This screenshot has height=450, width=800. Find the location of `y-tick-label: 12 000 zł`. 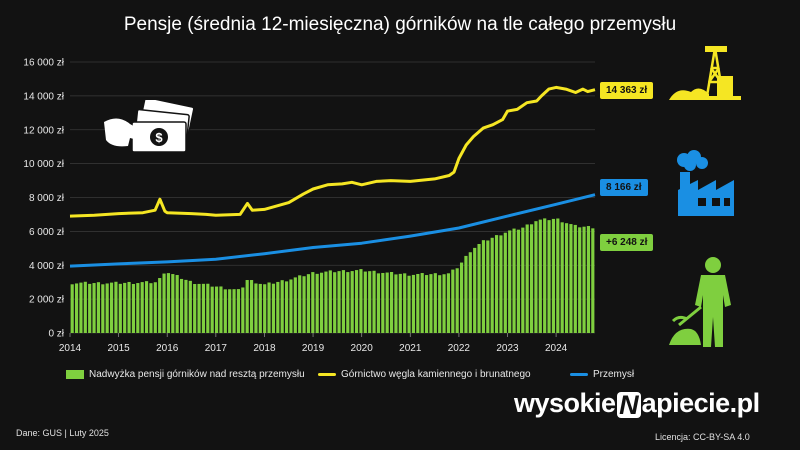

y-tick-label: 12 000 zł is located at coordinates (43, 130).